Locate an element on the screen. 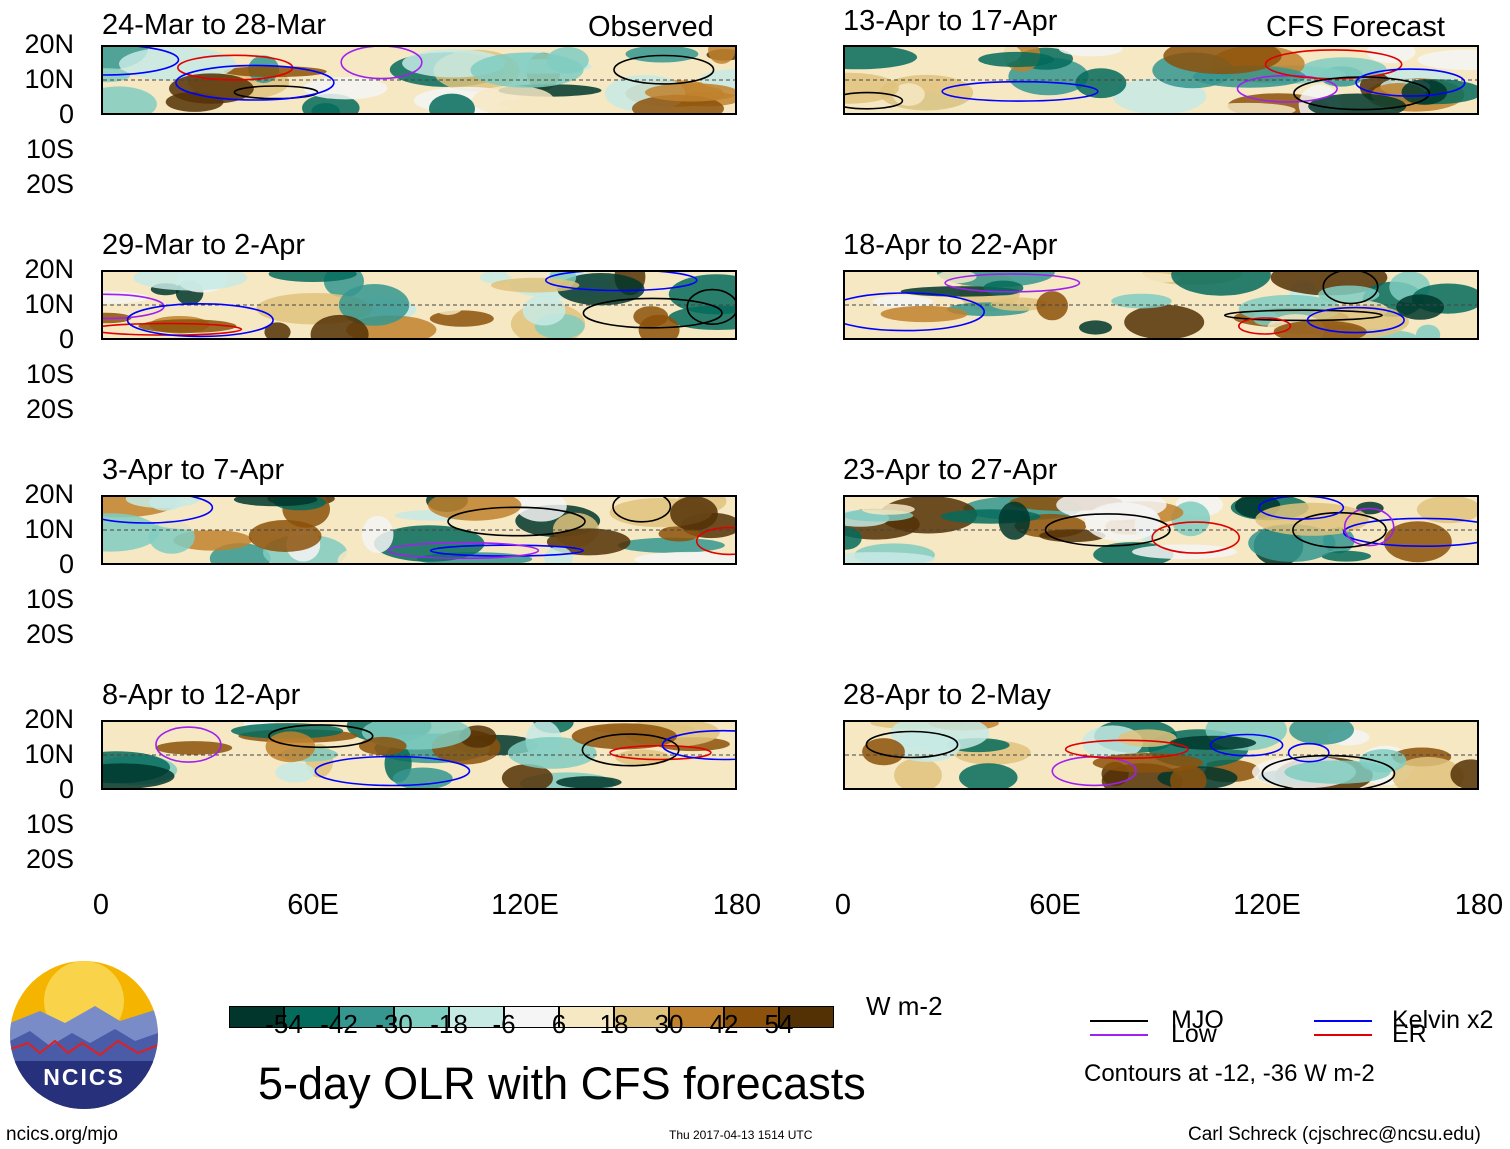 This screenshot has height=1149, width=1510. legend-mjo-label: MJO is located at coordinates (1197, 1020).